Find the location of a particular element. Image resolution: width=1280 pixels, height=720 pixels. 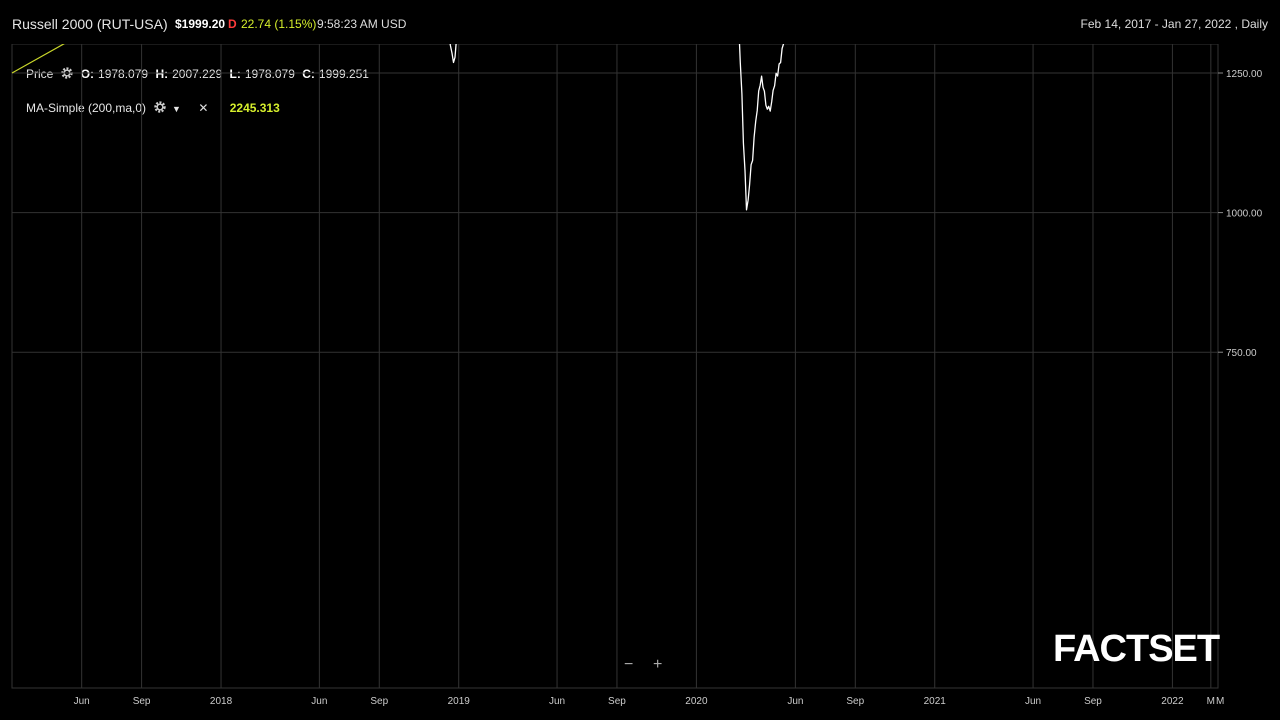

y-tick-label: 1250.00 is located at coordinates (1244, 74).